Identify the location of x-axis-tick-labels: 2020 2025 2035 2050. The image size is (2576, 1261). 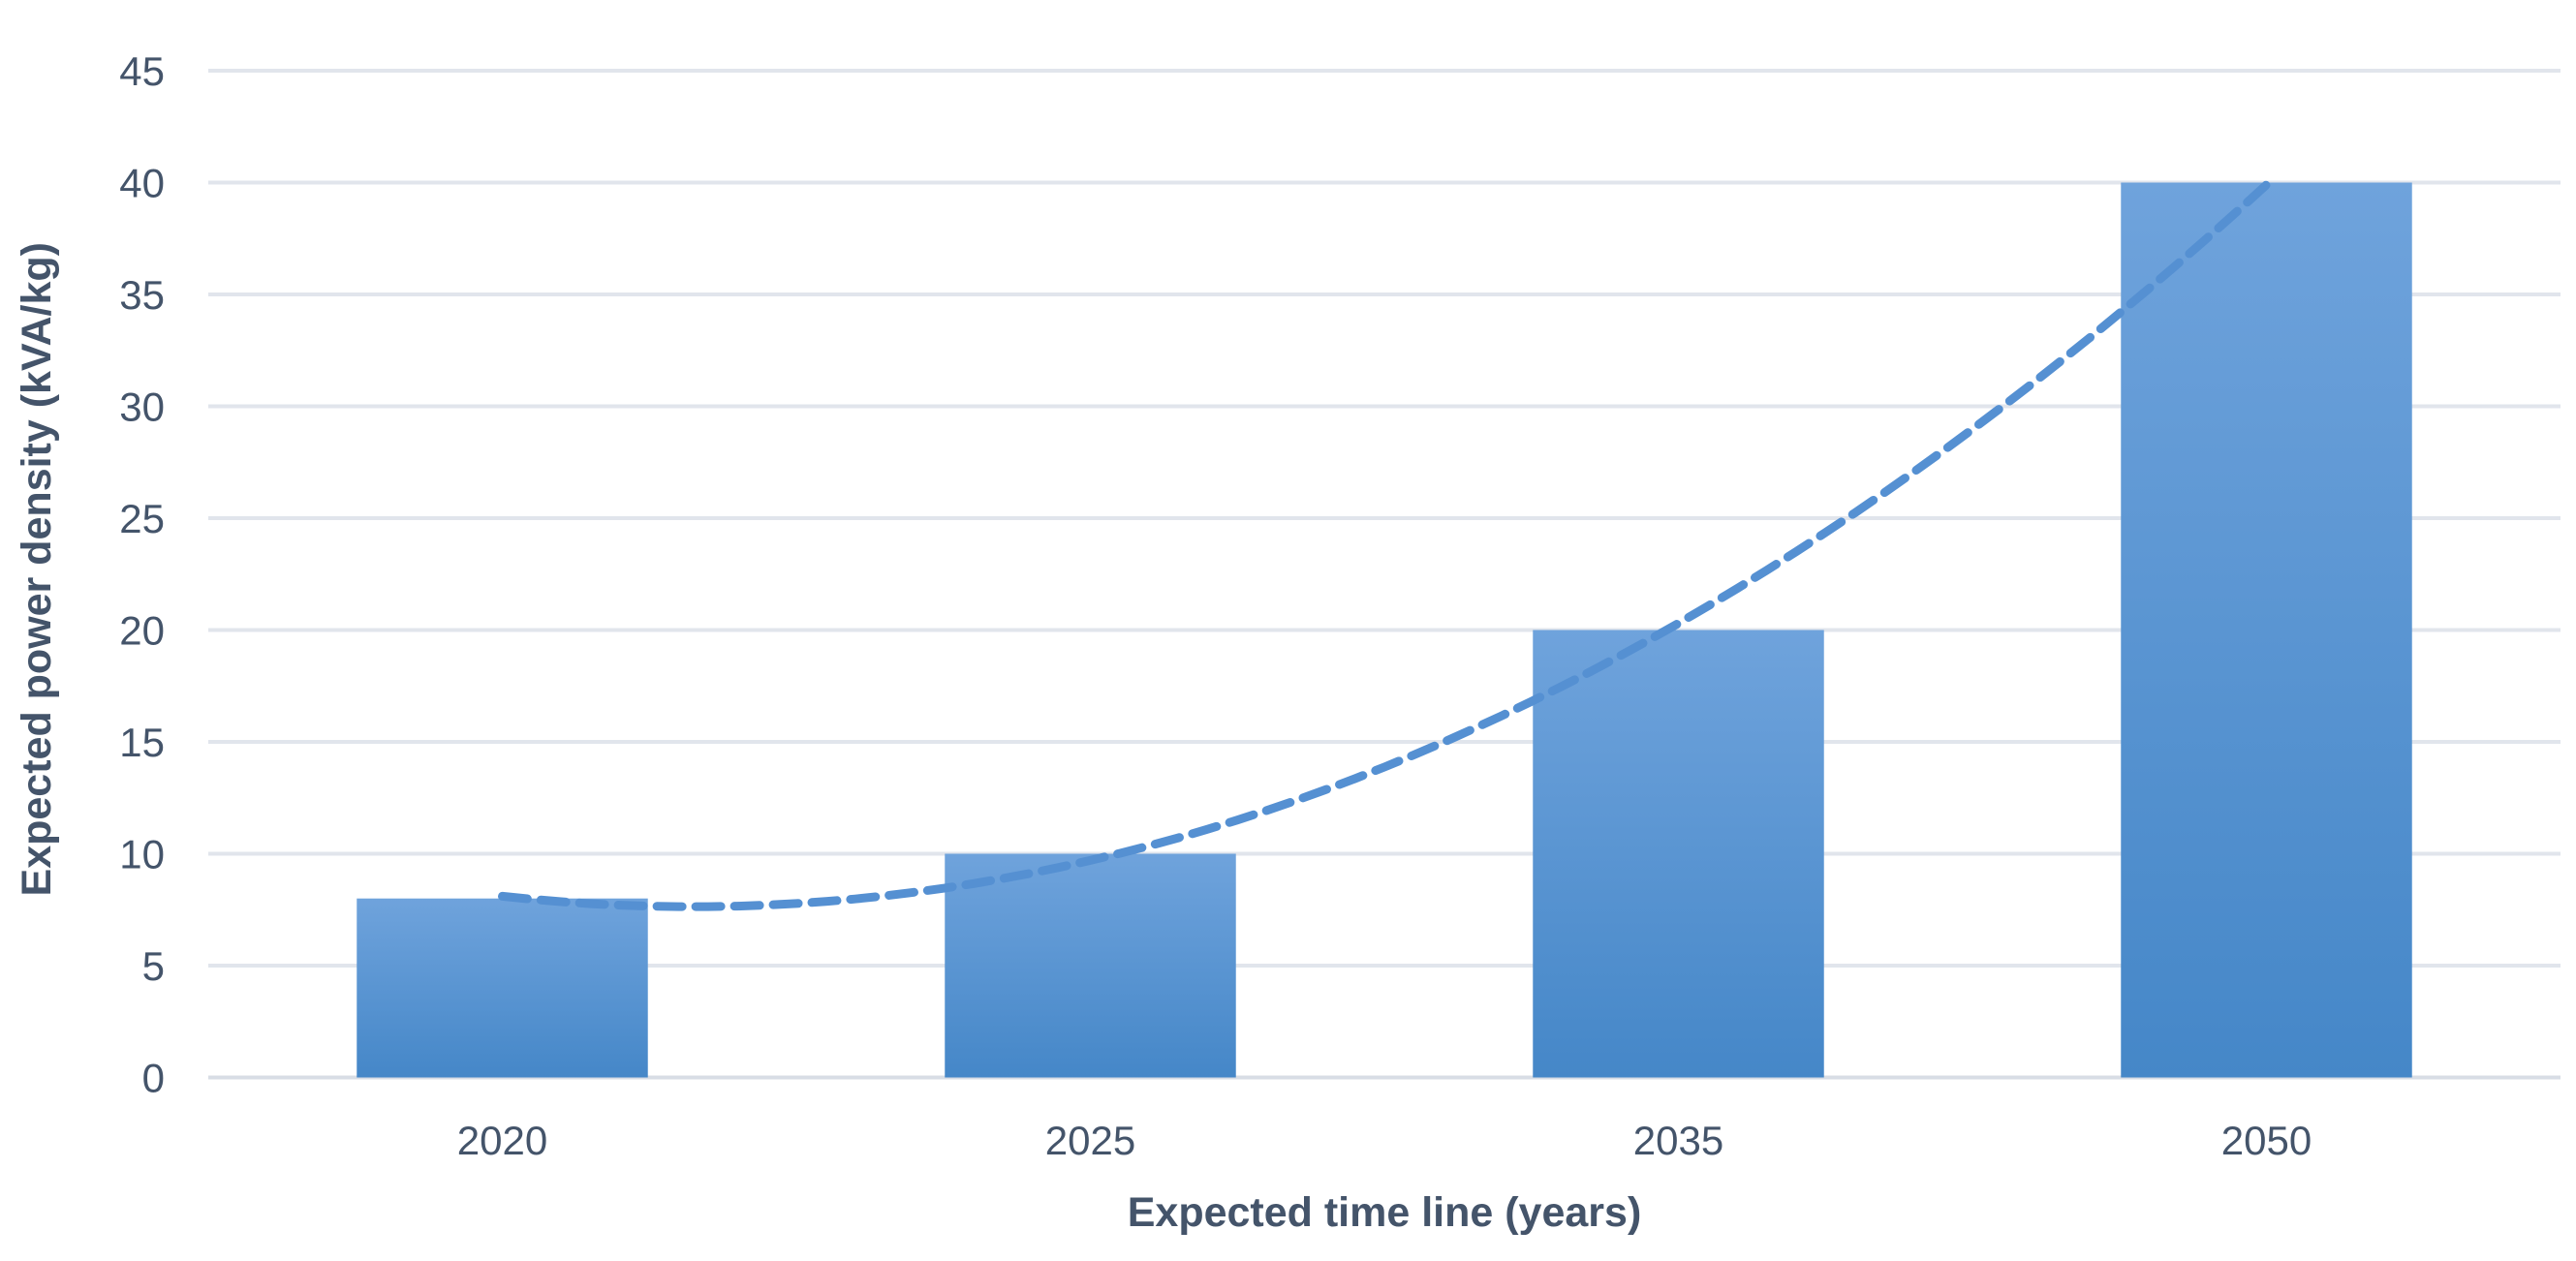
(1384, 1141).